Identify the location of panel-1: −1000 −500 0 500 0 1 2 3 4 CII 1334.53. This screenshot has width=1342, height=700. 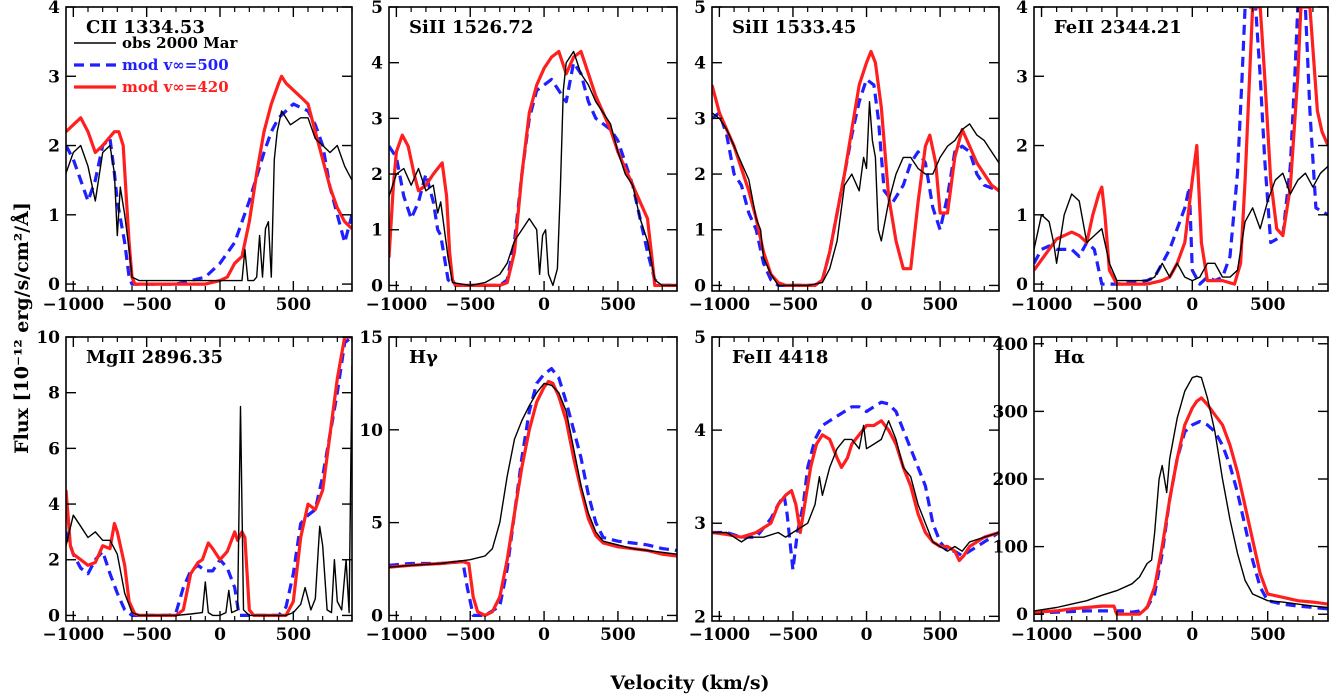
(198, 157).